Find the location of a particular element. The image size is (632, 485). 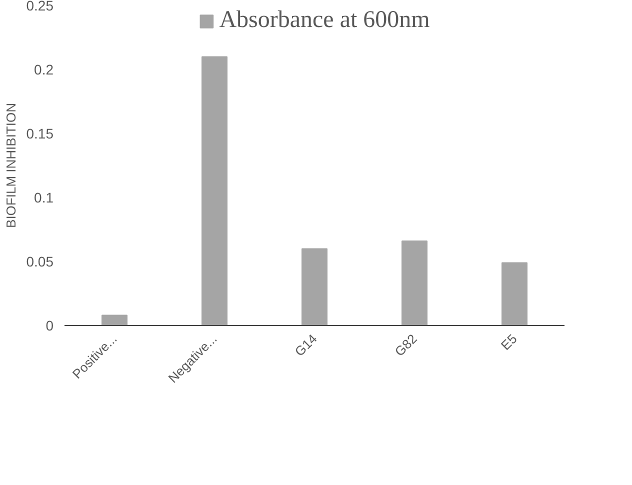

y-tick-label: 0.2 is located at coordinates (44, 70).